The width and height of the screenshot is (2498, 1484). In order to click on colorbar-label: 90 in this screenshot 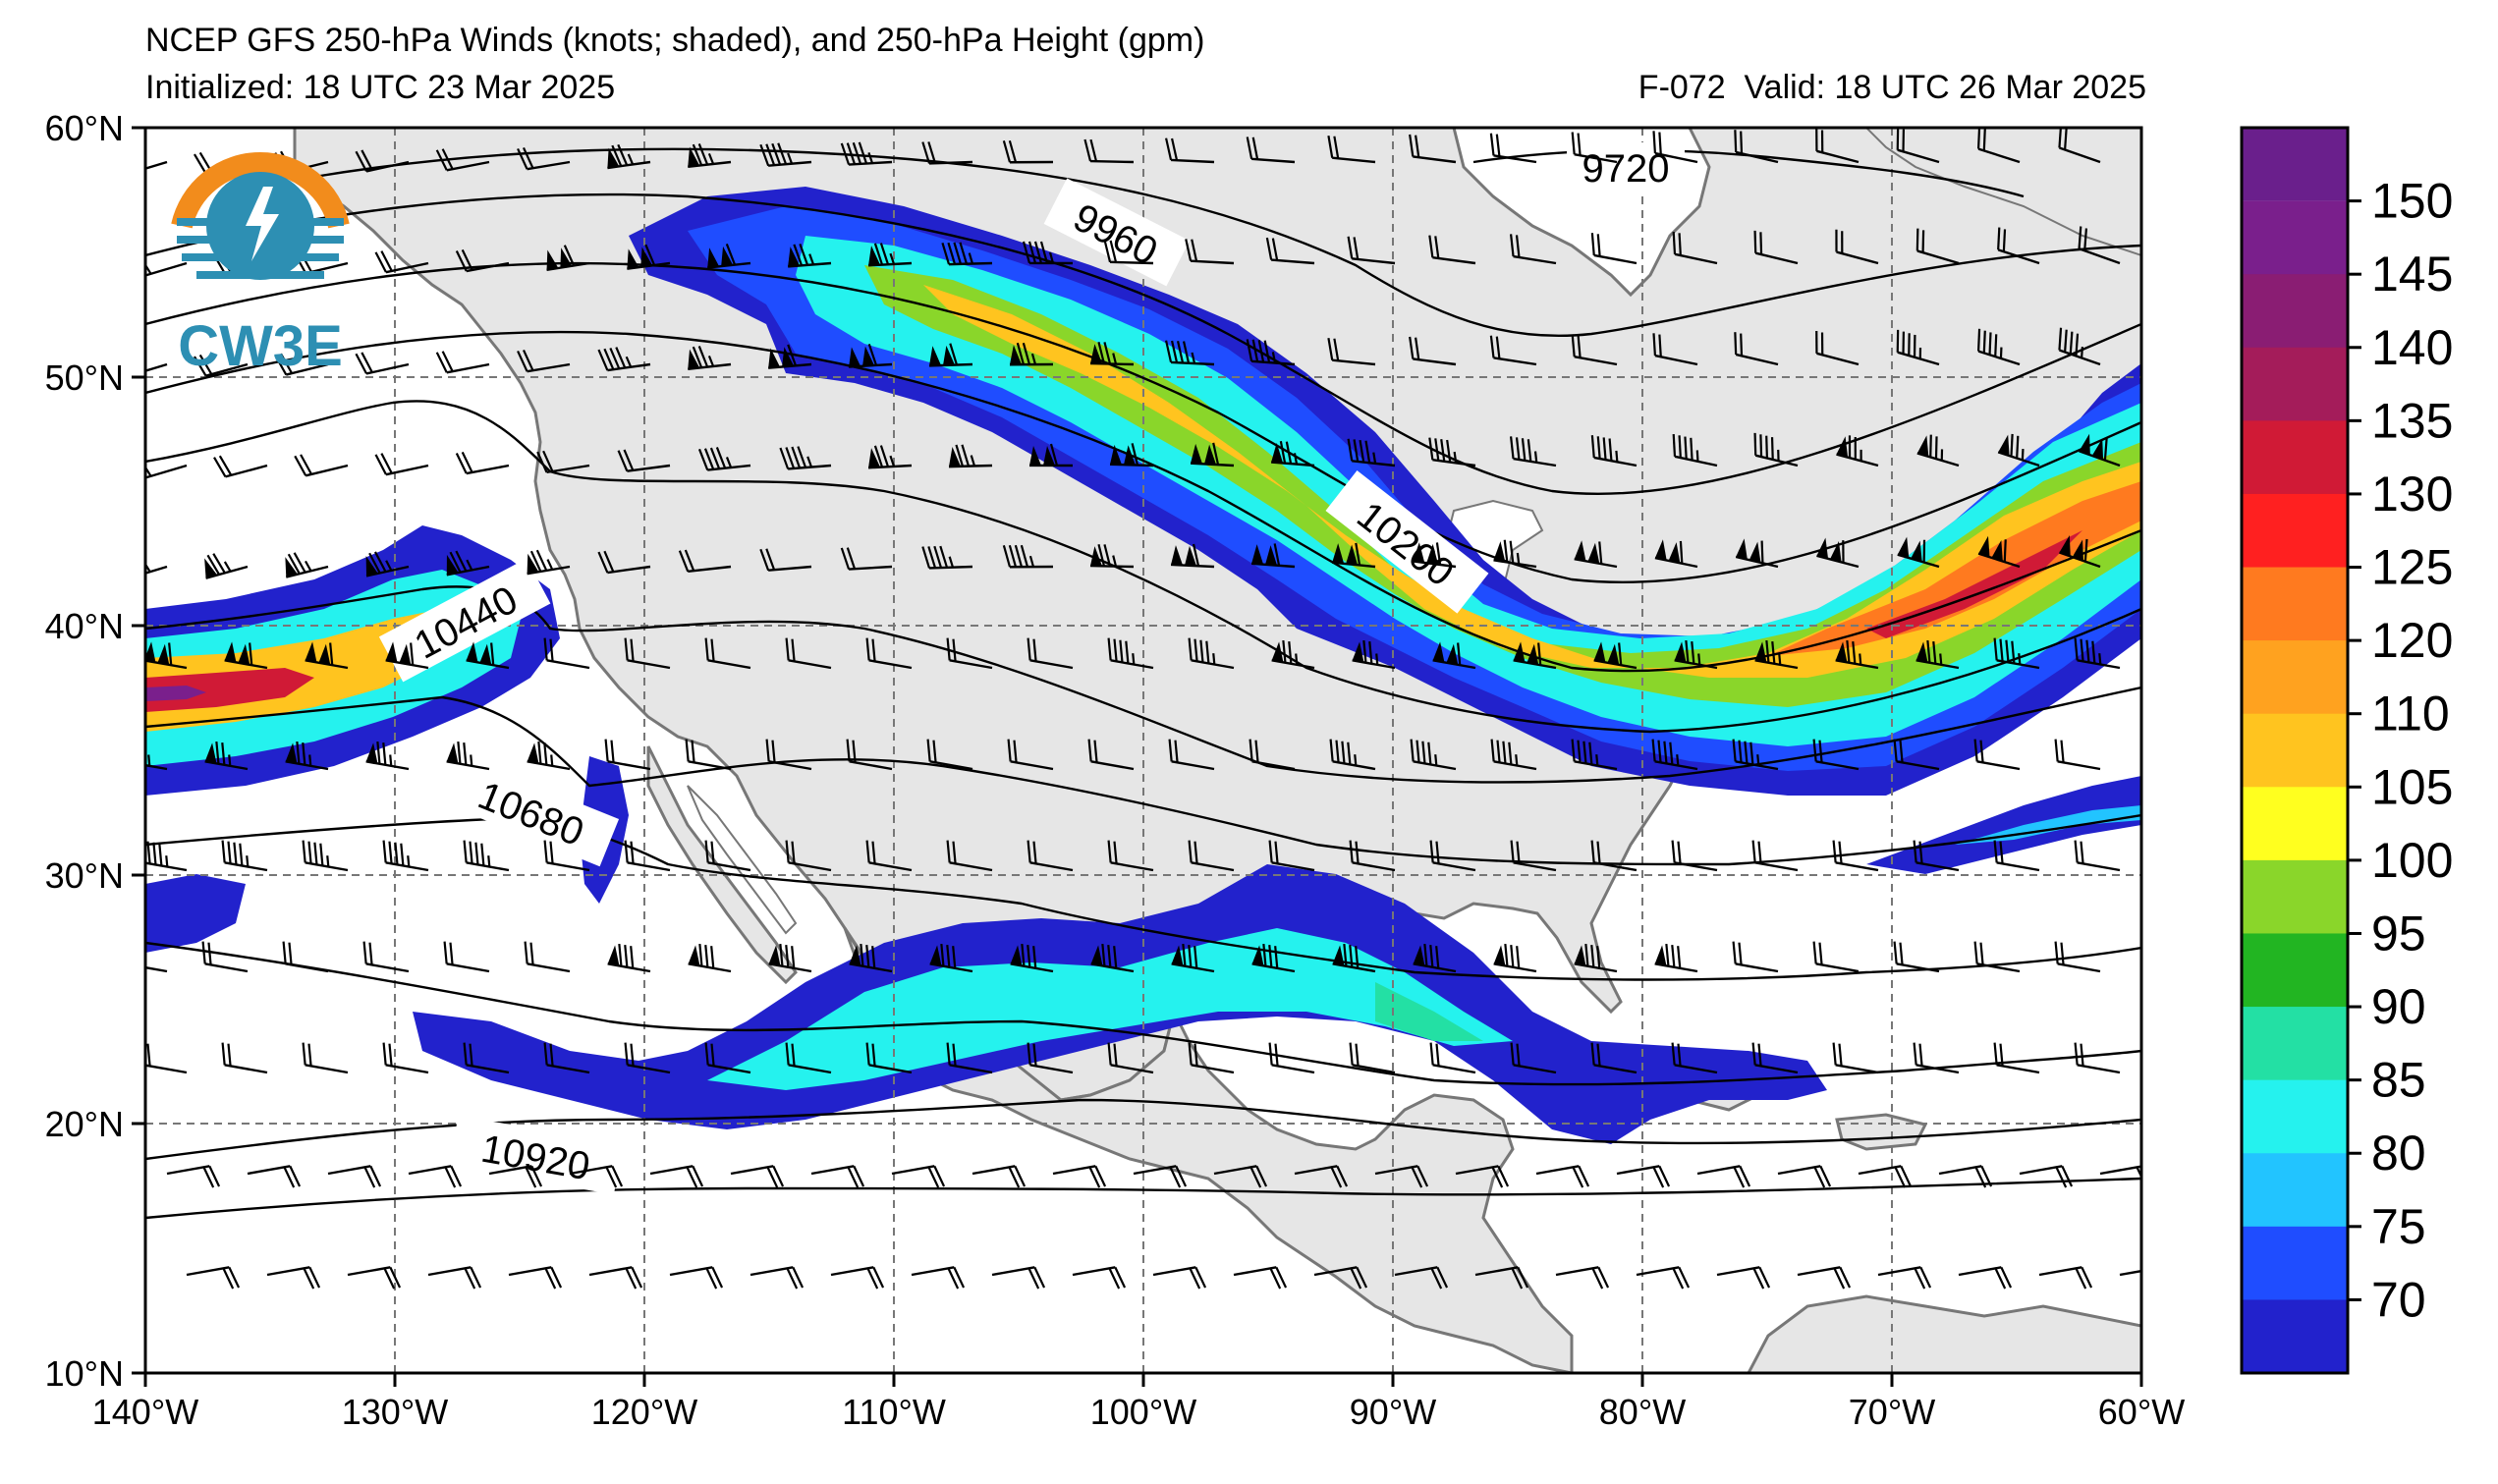, I will do `click(2398, 1006)`.